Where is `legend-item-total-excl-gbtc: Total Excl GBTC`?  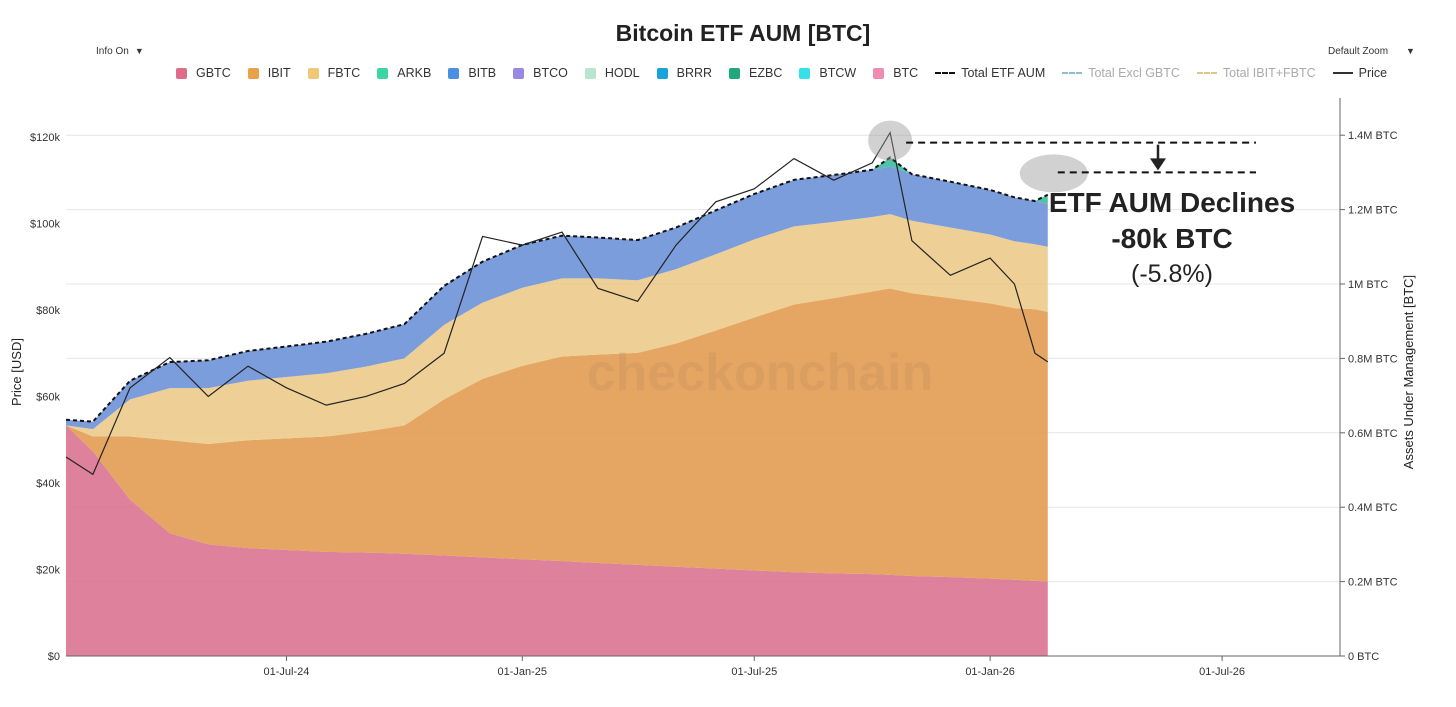
legend-item-total-excl-gbtc: Total Excl GBTC is located at coordinates (1121, 73).